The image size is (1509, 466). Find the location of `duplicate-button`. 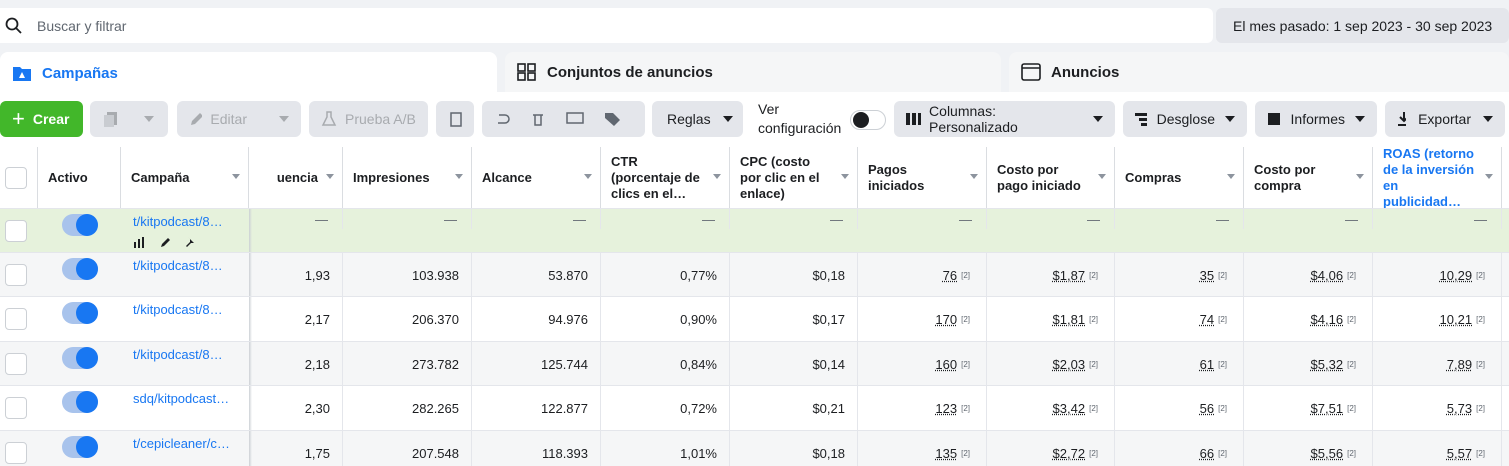

duplicate-button is located at coordinates (129, 119).